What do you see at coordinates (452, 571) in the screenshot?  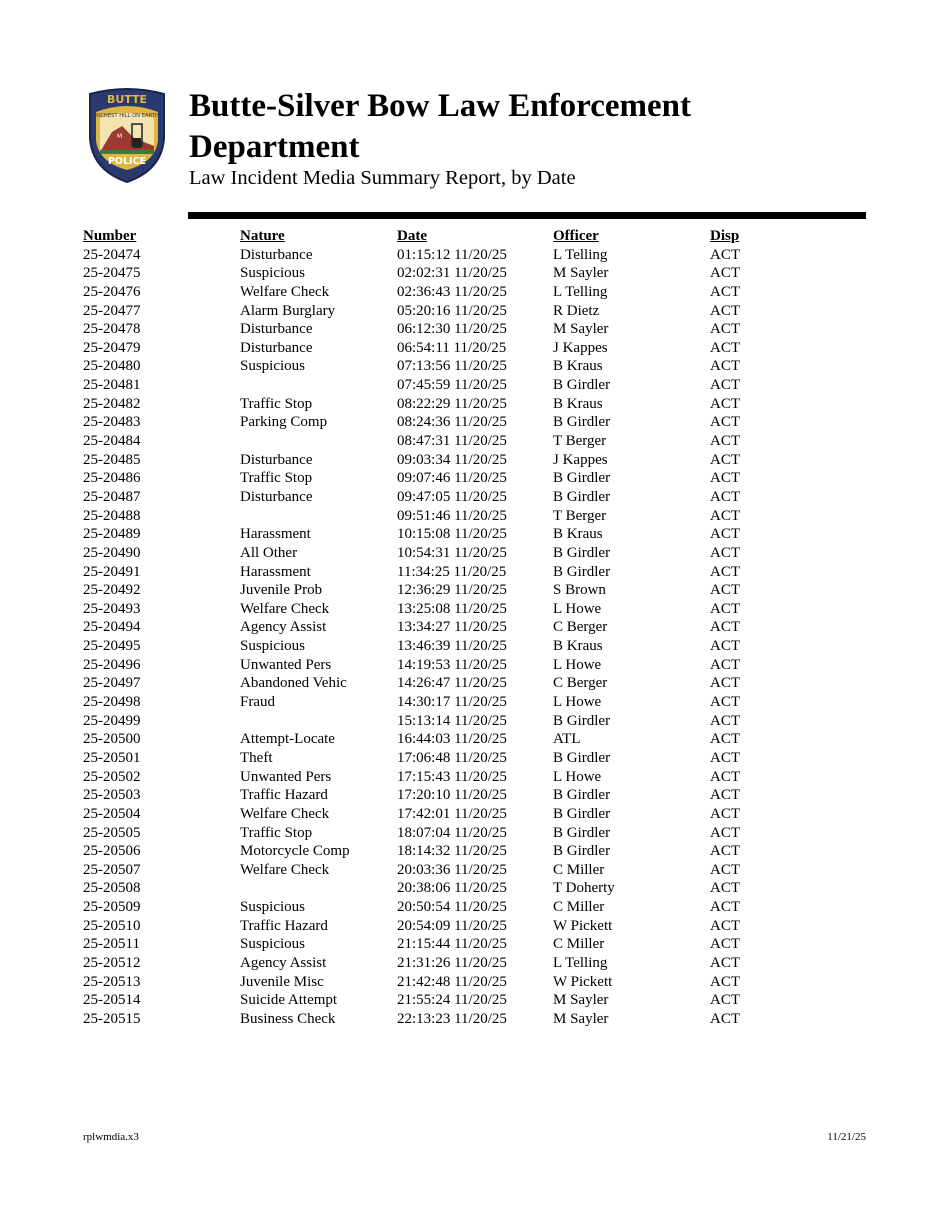 I see `cell-date: 11:34:25 11/20/25` at bounding box center [452, 571].